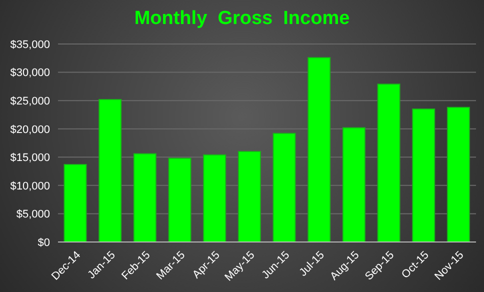  Describe the element at coordinates (30, 44) in the screenshot. I see `y-tick-label: $35,000` at that location.